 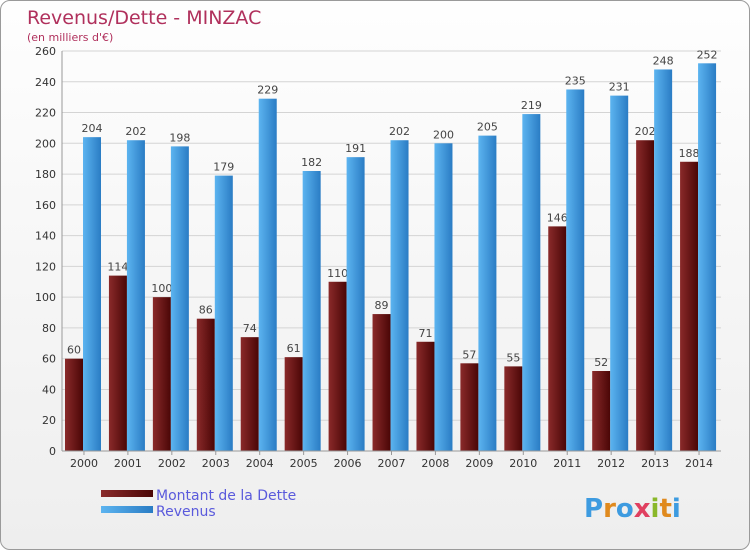 I want to click on data-label: 100, so click(x=161, y=288).